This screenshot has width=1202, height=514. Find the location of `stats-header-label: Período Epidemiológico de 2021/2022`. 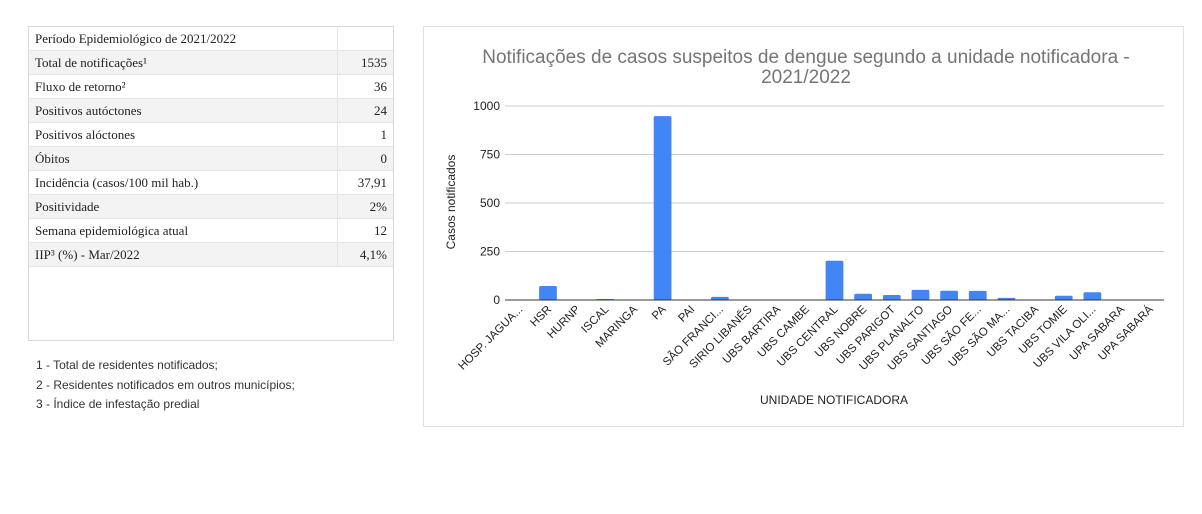

stats-header-label: Período Epidemiológico de 2021/2022 is located at coordinates (183, 39).